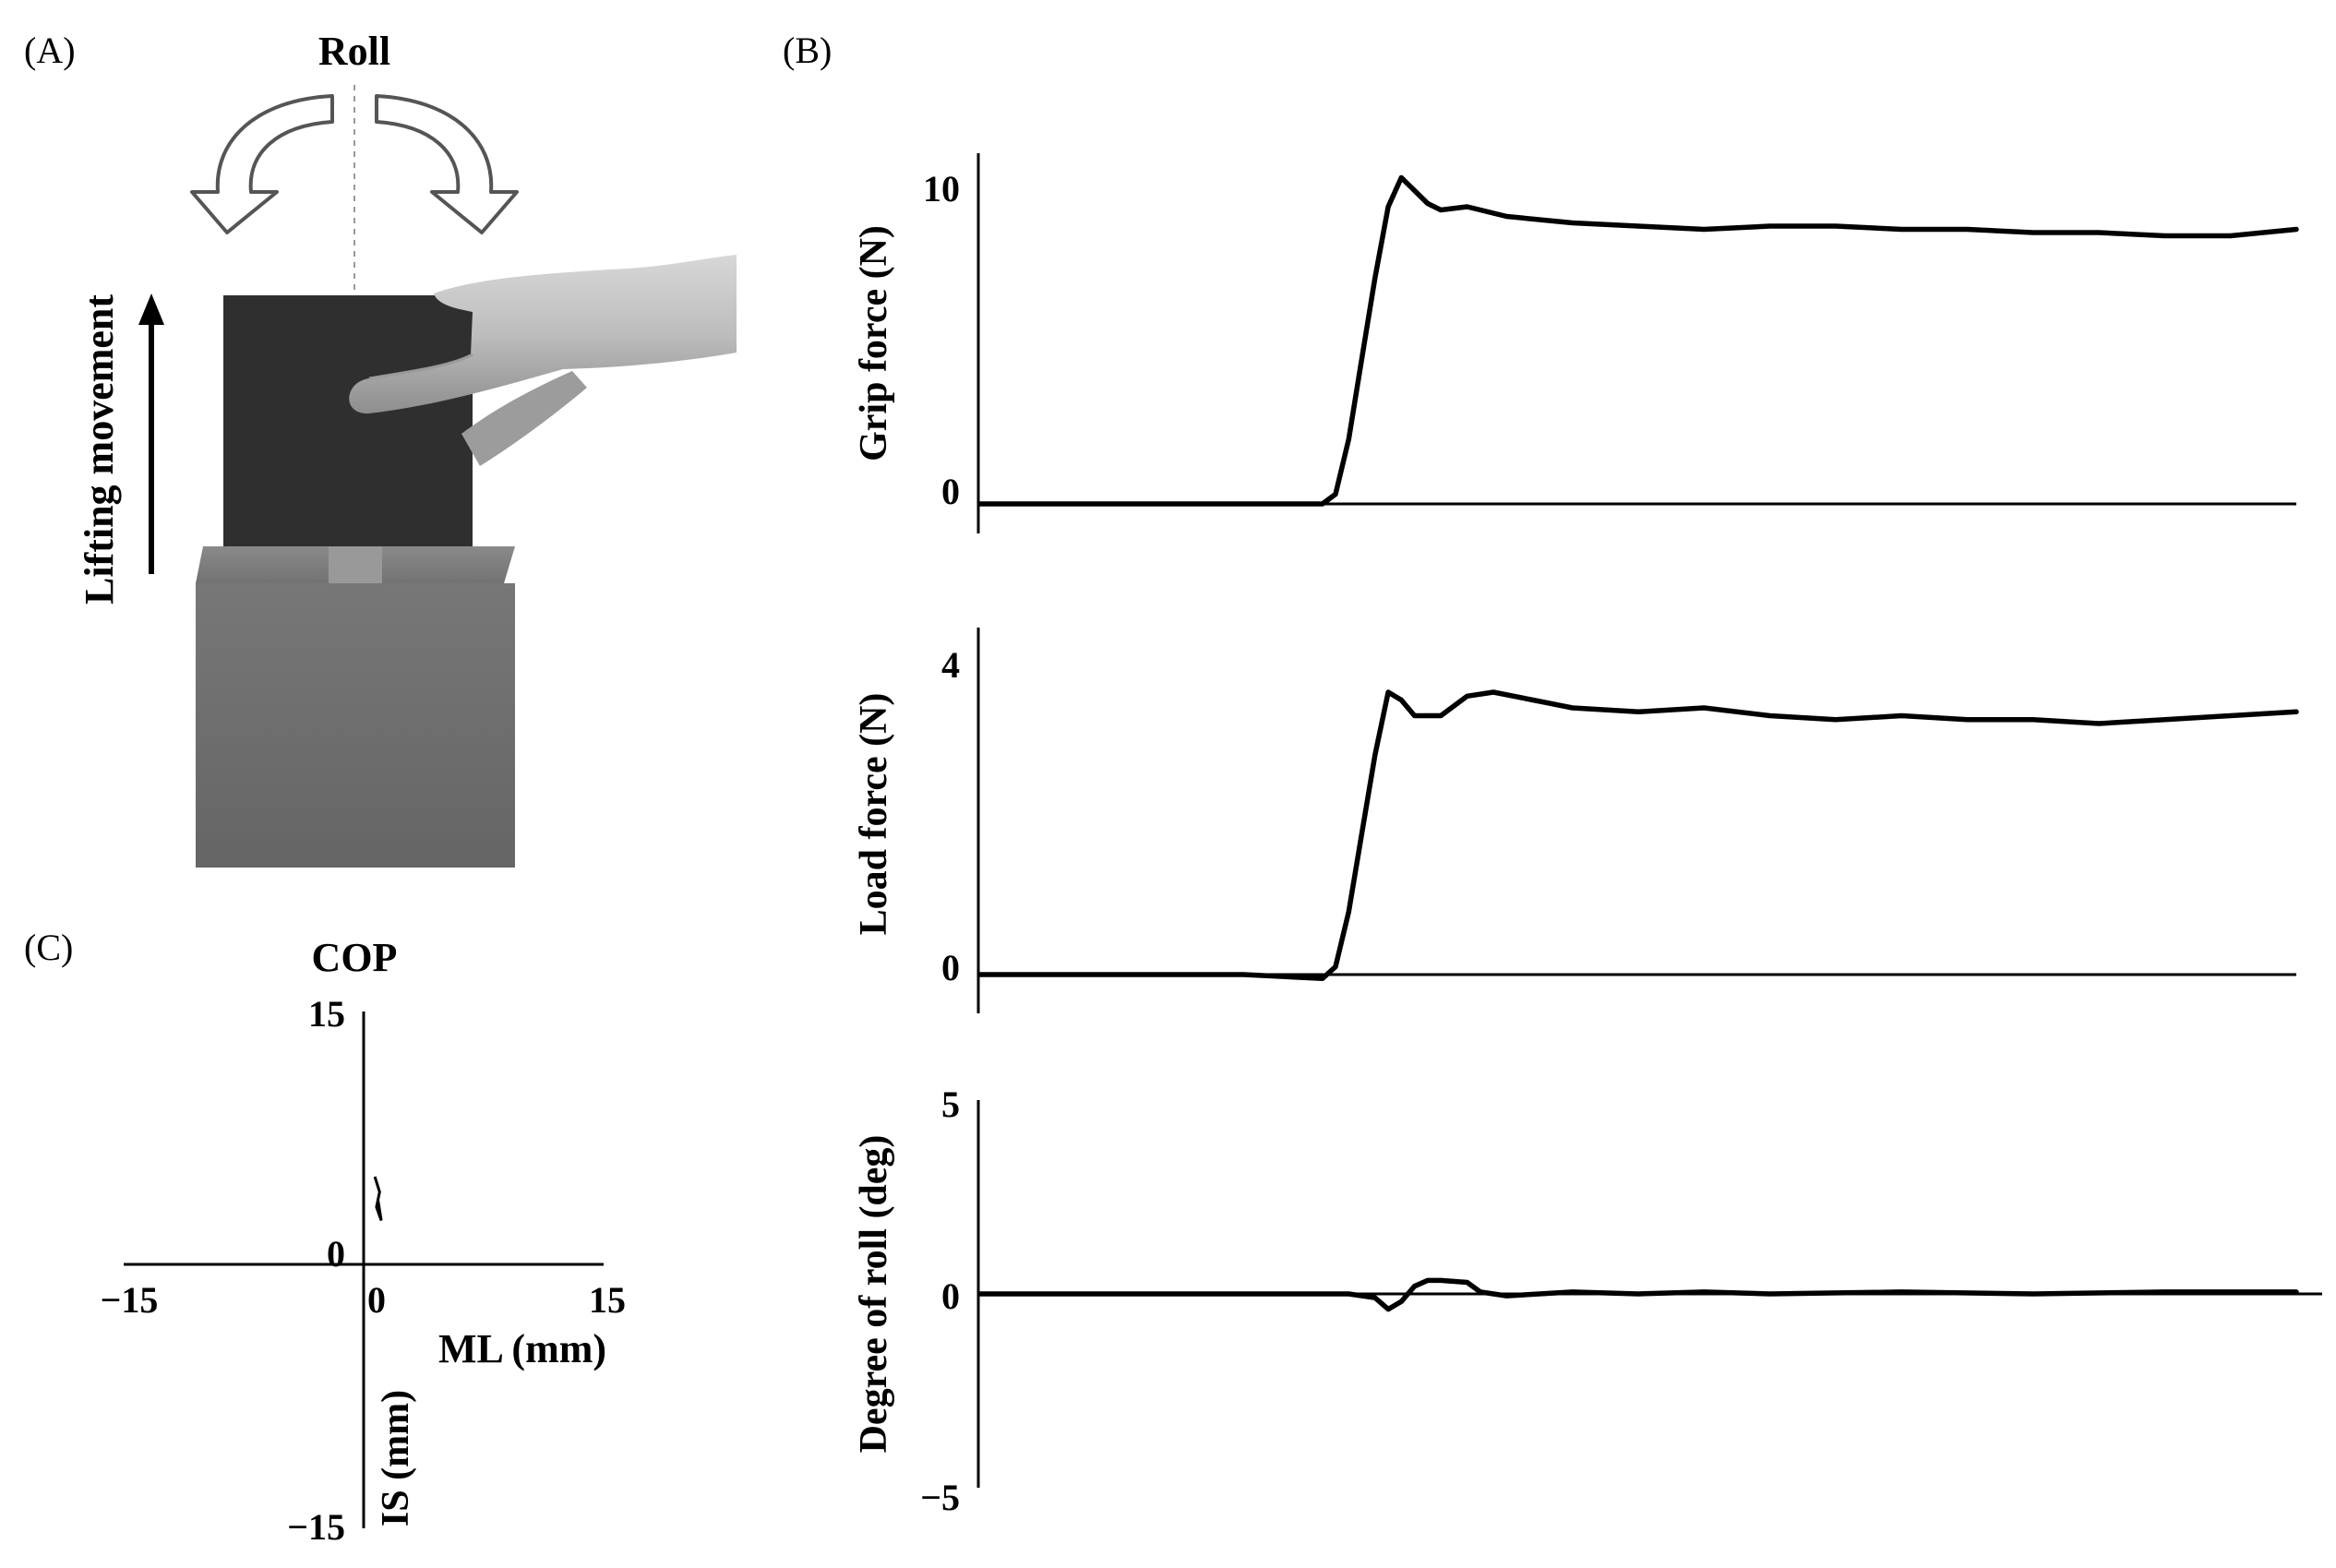 This screenshot has width=2336, height=1568. Describe the element at coordinates (940, 1498) in the screenshot. I see `roll-degree-tick-minus5: −5` at that location.